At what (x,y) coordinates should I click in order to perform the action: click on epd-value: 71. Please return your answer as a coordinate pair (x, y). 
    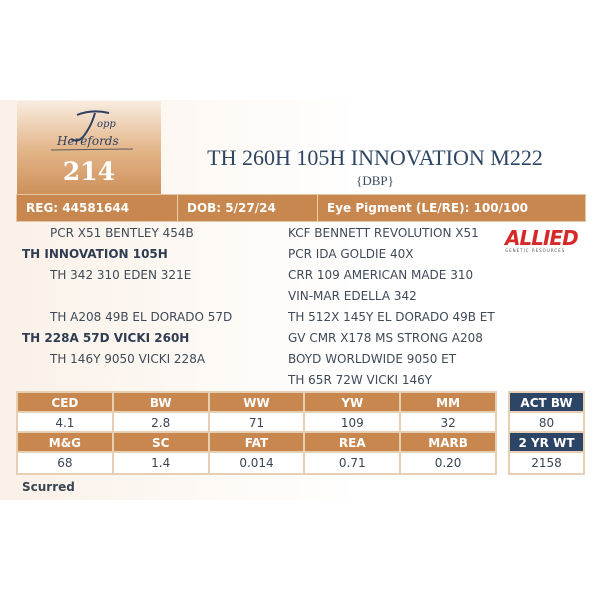
    Looking at the image, I should click on (257, 423).